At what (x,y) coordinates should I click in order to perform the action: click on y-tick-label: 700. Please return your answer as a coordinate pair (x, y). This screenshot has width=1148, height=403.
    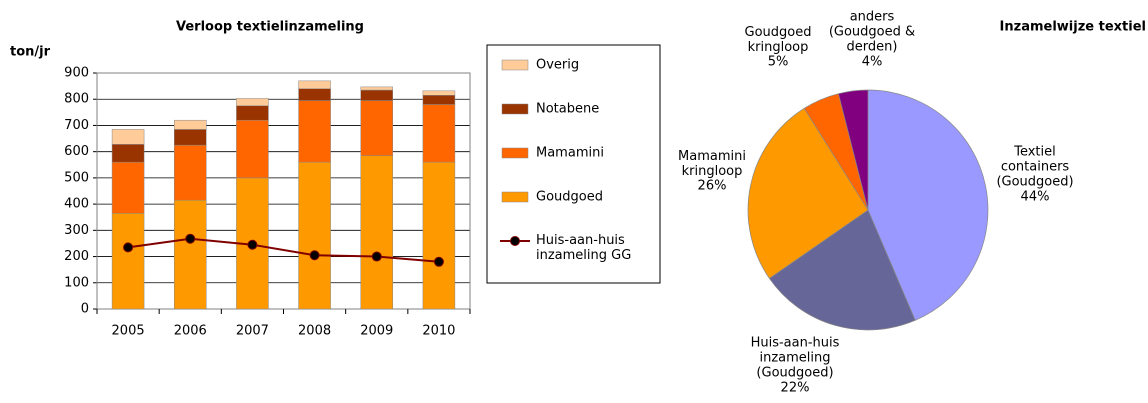
    Looking at the image, I should click on (76, 125).